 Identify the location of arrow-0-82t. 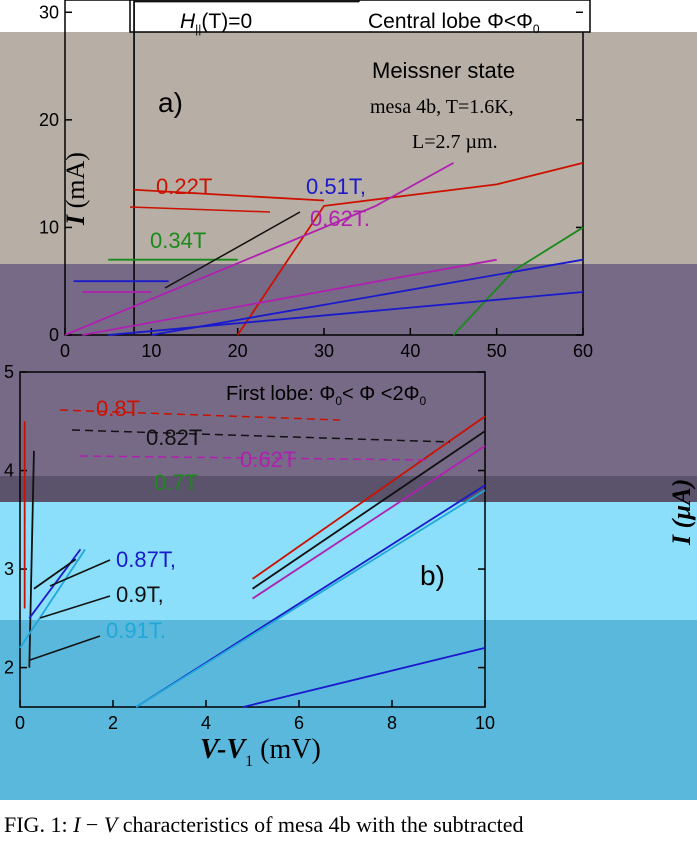
(261, 436).